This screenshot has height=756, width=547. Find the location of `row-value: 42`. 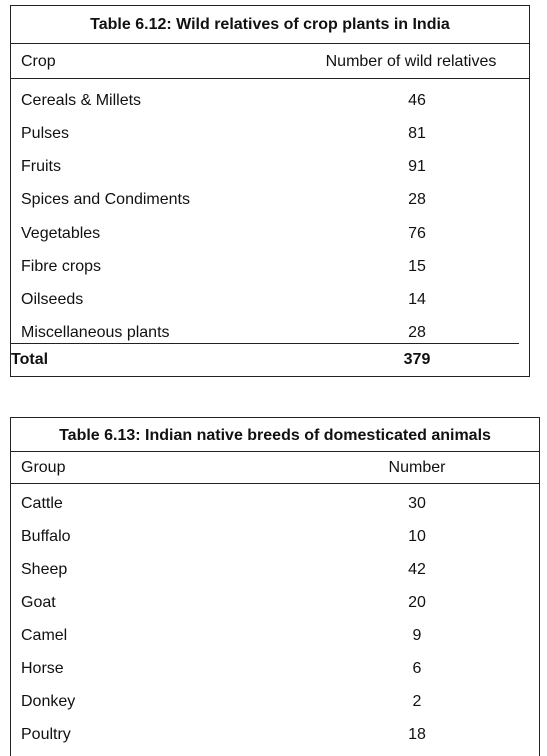

row-value: 42 is located at coordinates (417, 569).